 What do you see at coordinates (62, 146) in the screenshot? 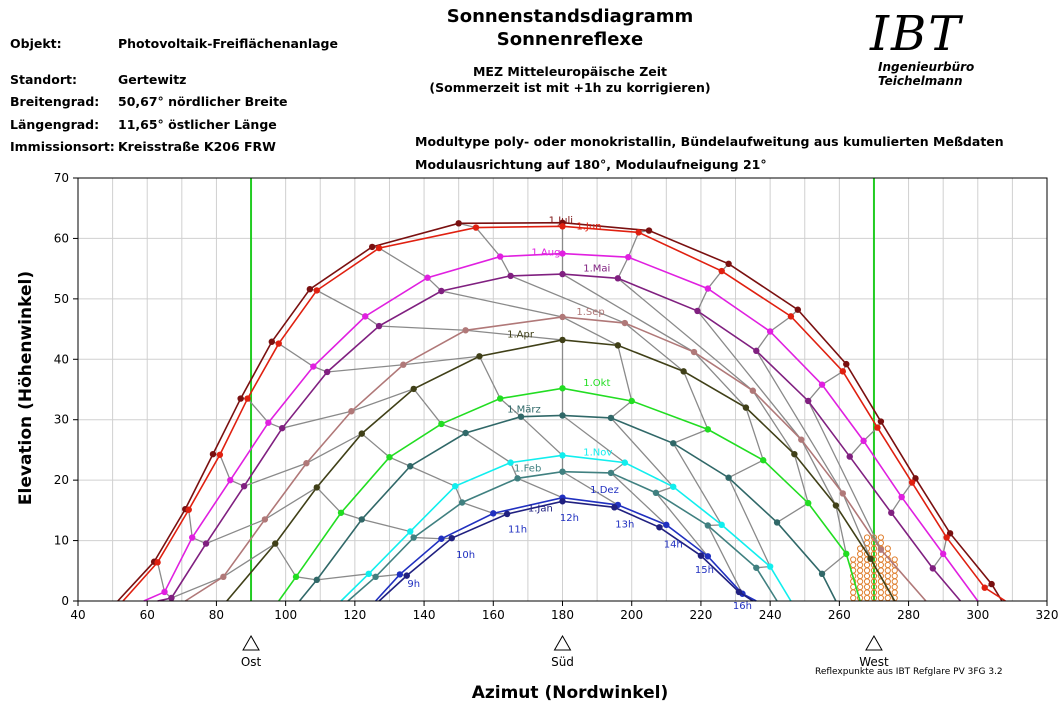
I see `immission-label: Immissionsort:` at bounding box center [62, 146].